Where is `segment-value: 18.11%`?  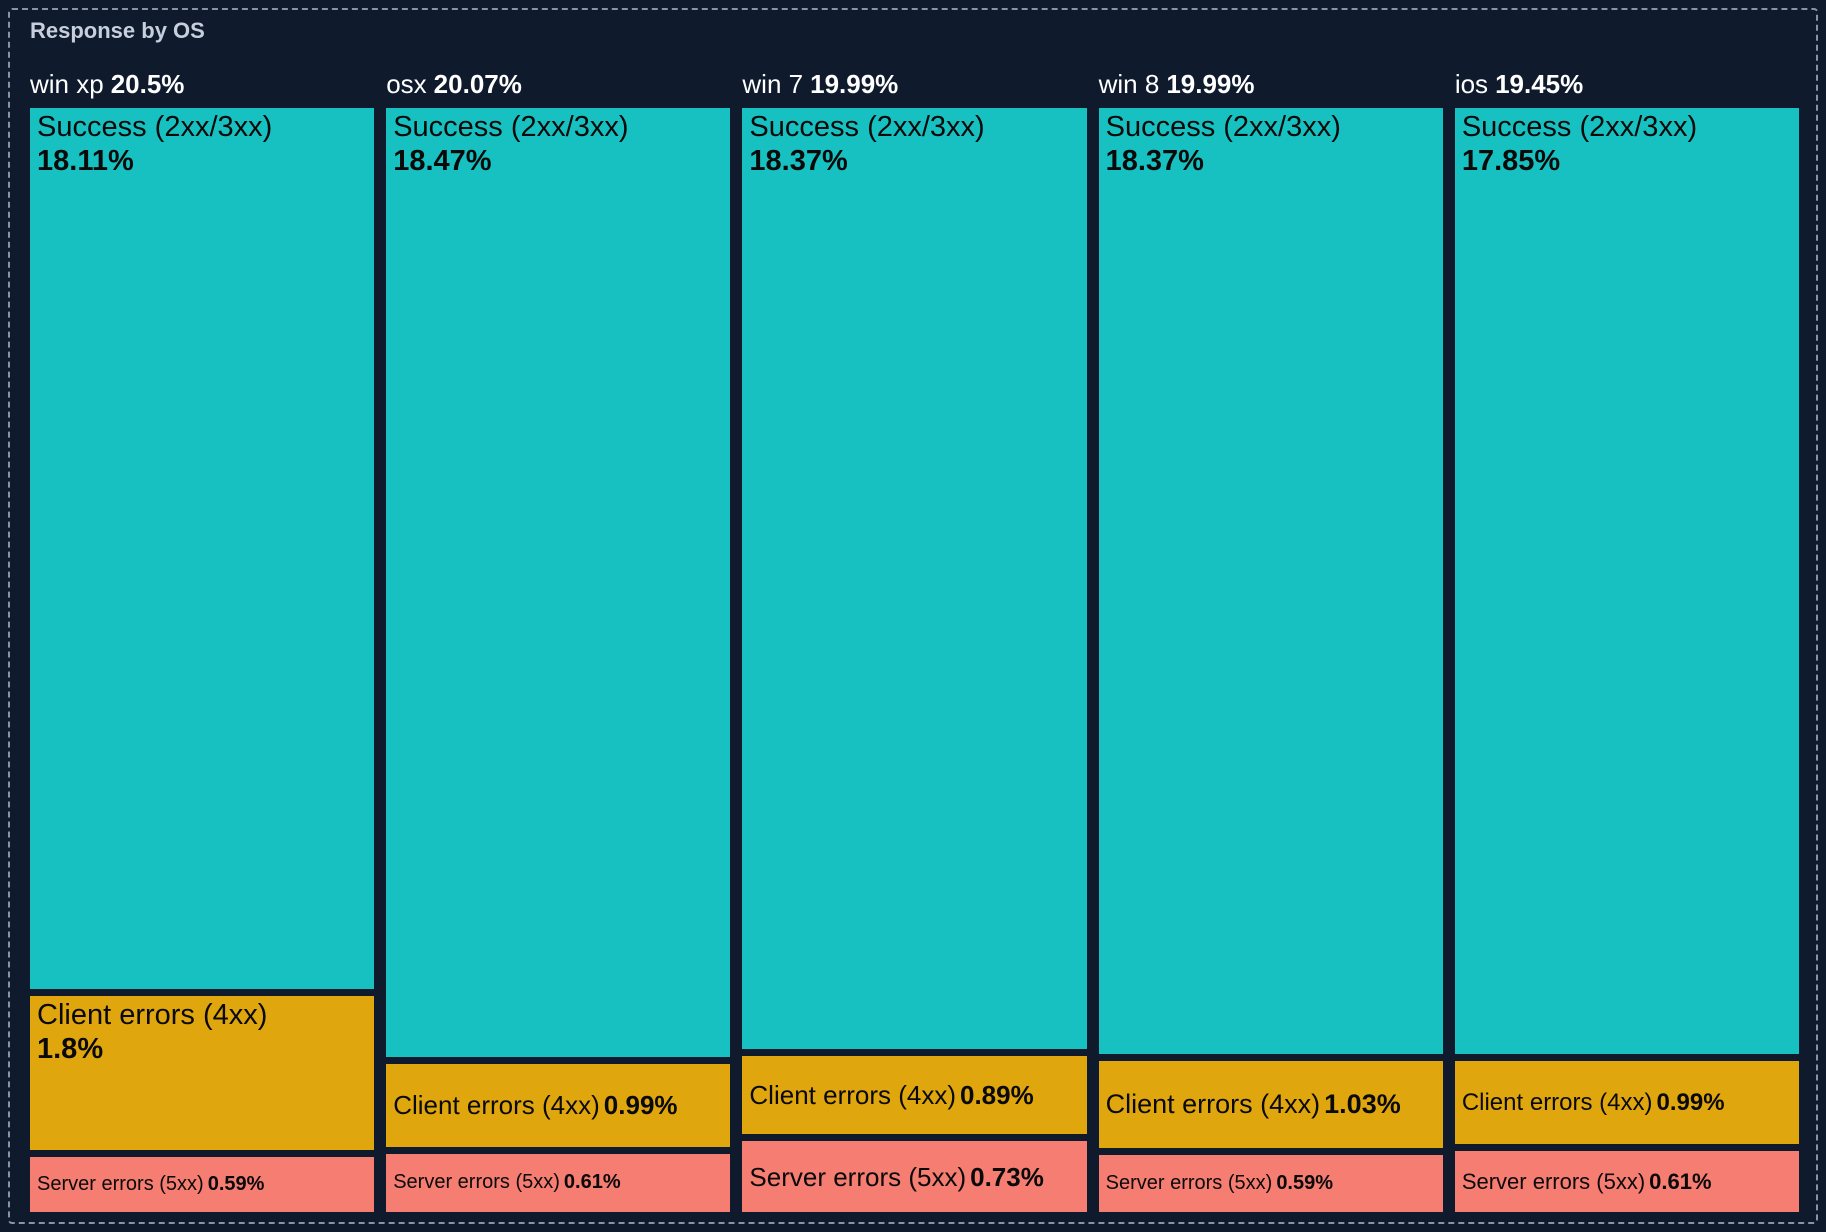 segment-value: 18.11% is located at coordinates (85, 160).